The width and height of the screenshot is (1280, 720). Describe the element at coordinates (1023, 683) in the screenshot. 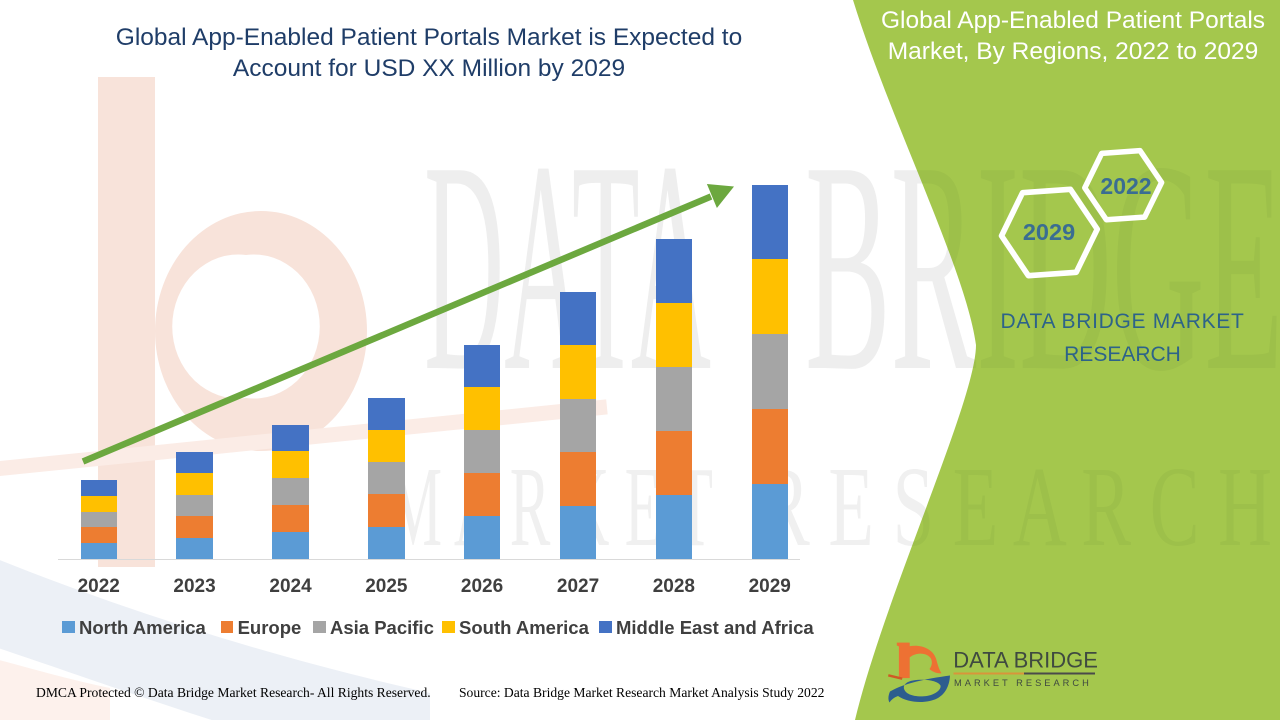

I see `svg-text: MARKET RESEARCH` at that location.